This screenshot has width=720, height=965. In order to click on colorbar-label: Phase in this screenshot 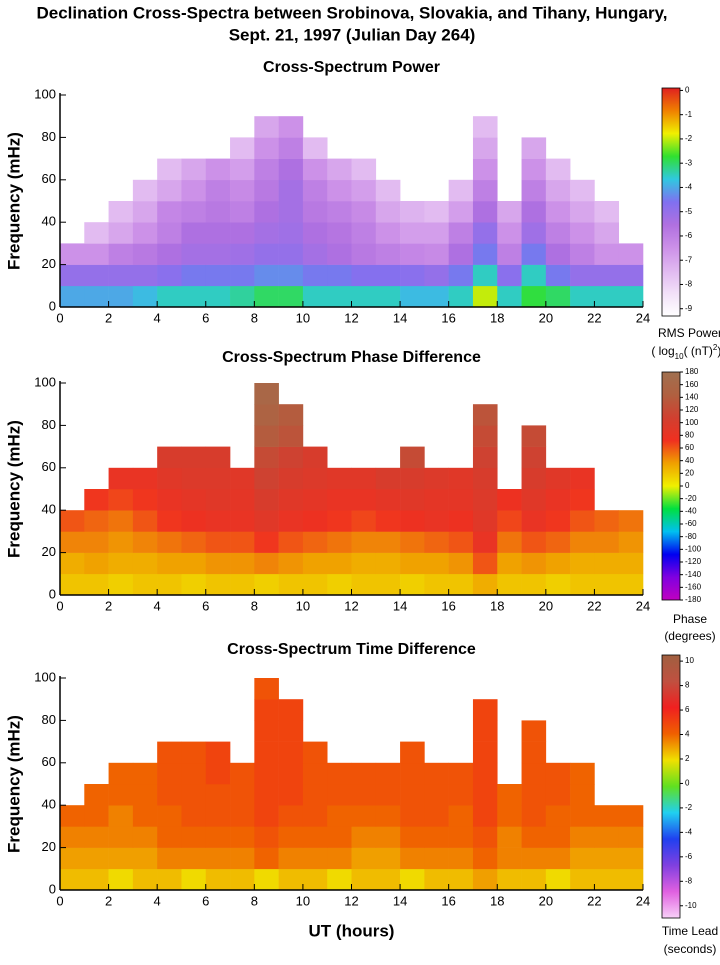, I will do `click(690, 619)`.